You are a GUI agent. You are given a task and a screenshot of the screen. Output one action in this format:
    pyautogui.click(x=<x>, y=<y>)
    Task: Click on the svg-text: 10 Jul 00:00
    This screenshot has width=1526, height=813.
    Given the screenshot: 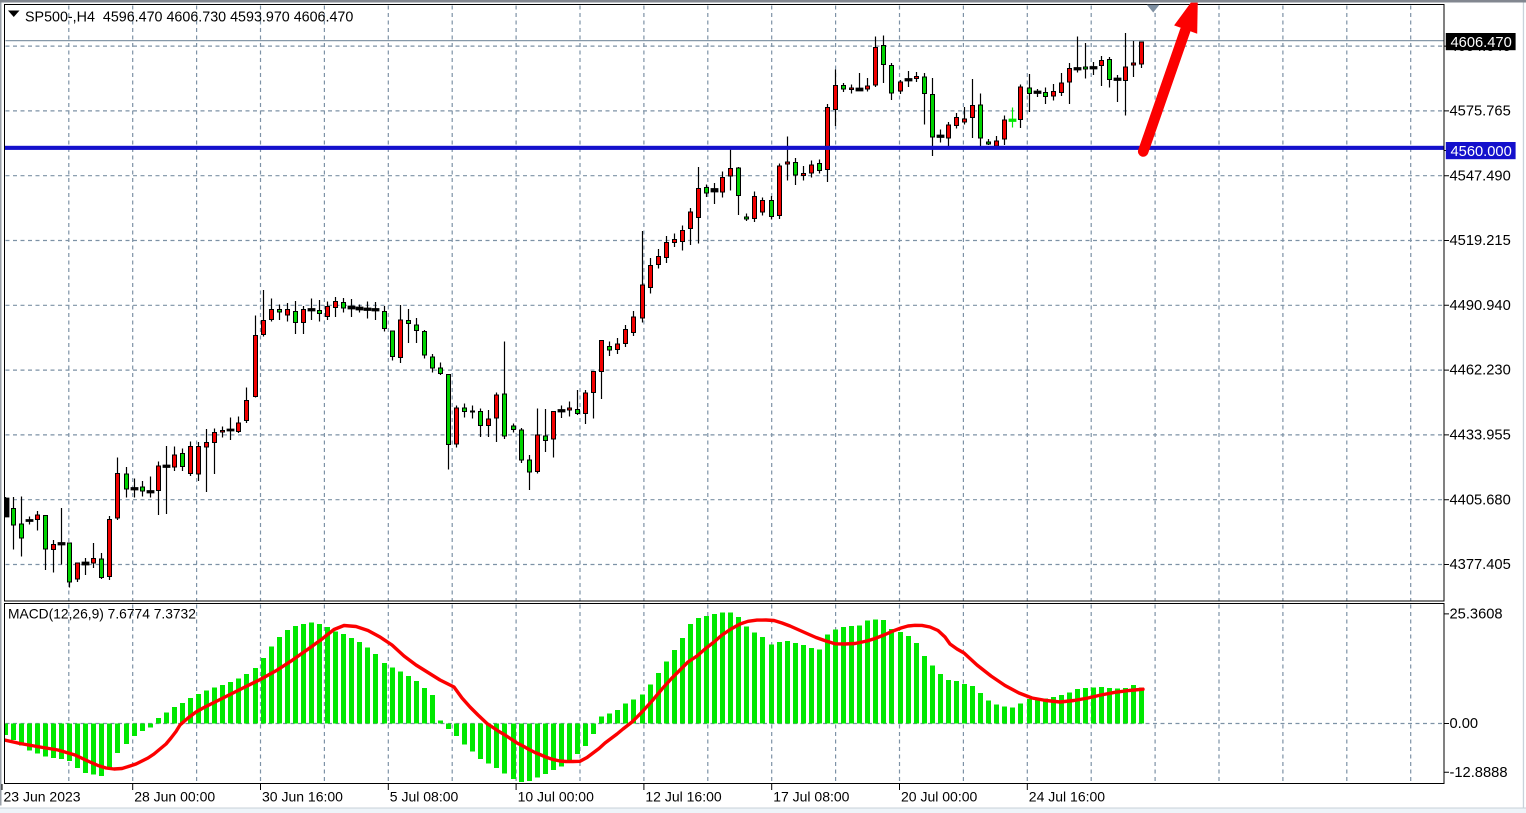 What is the action you would take?
    pyautogui.click(x=556, y=796)
    